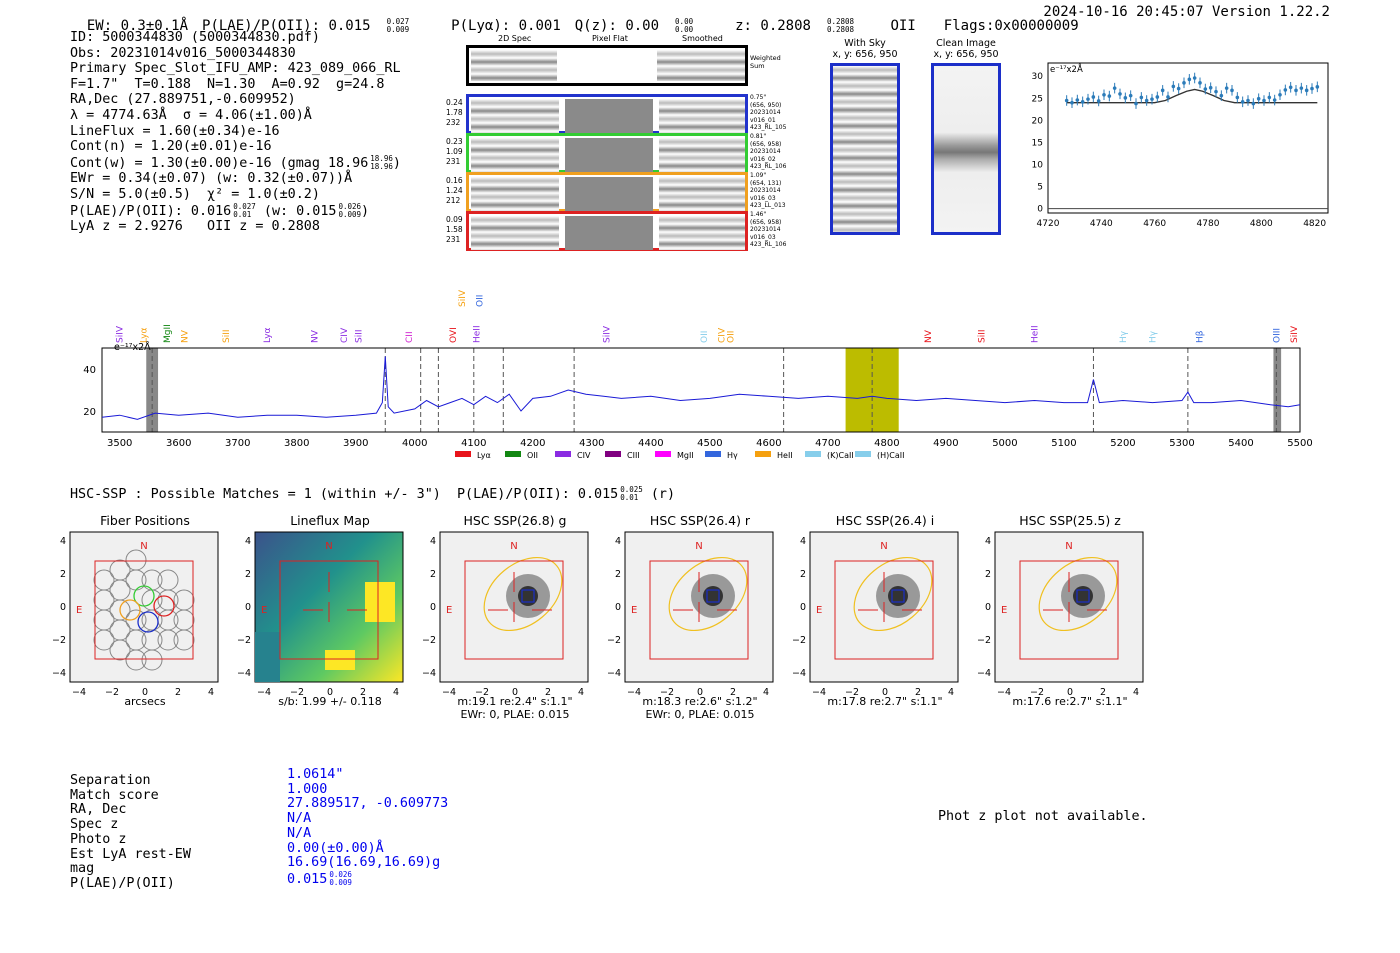 The image size is (1400, 953). Describe the element at coordinates (98, 839) in the screenshot. I see `match-label: Photo z` at that location.